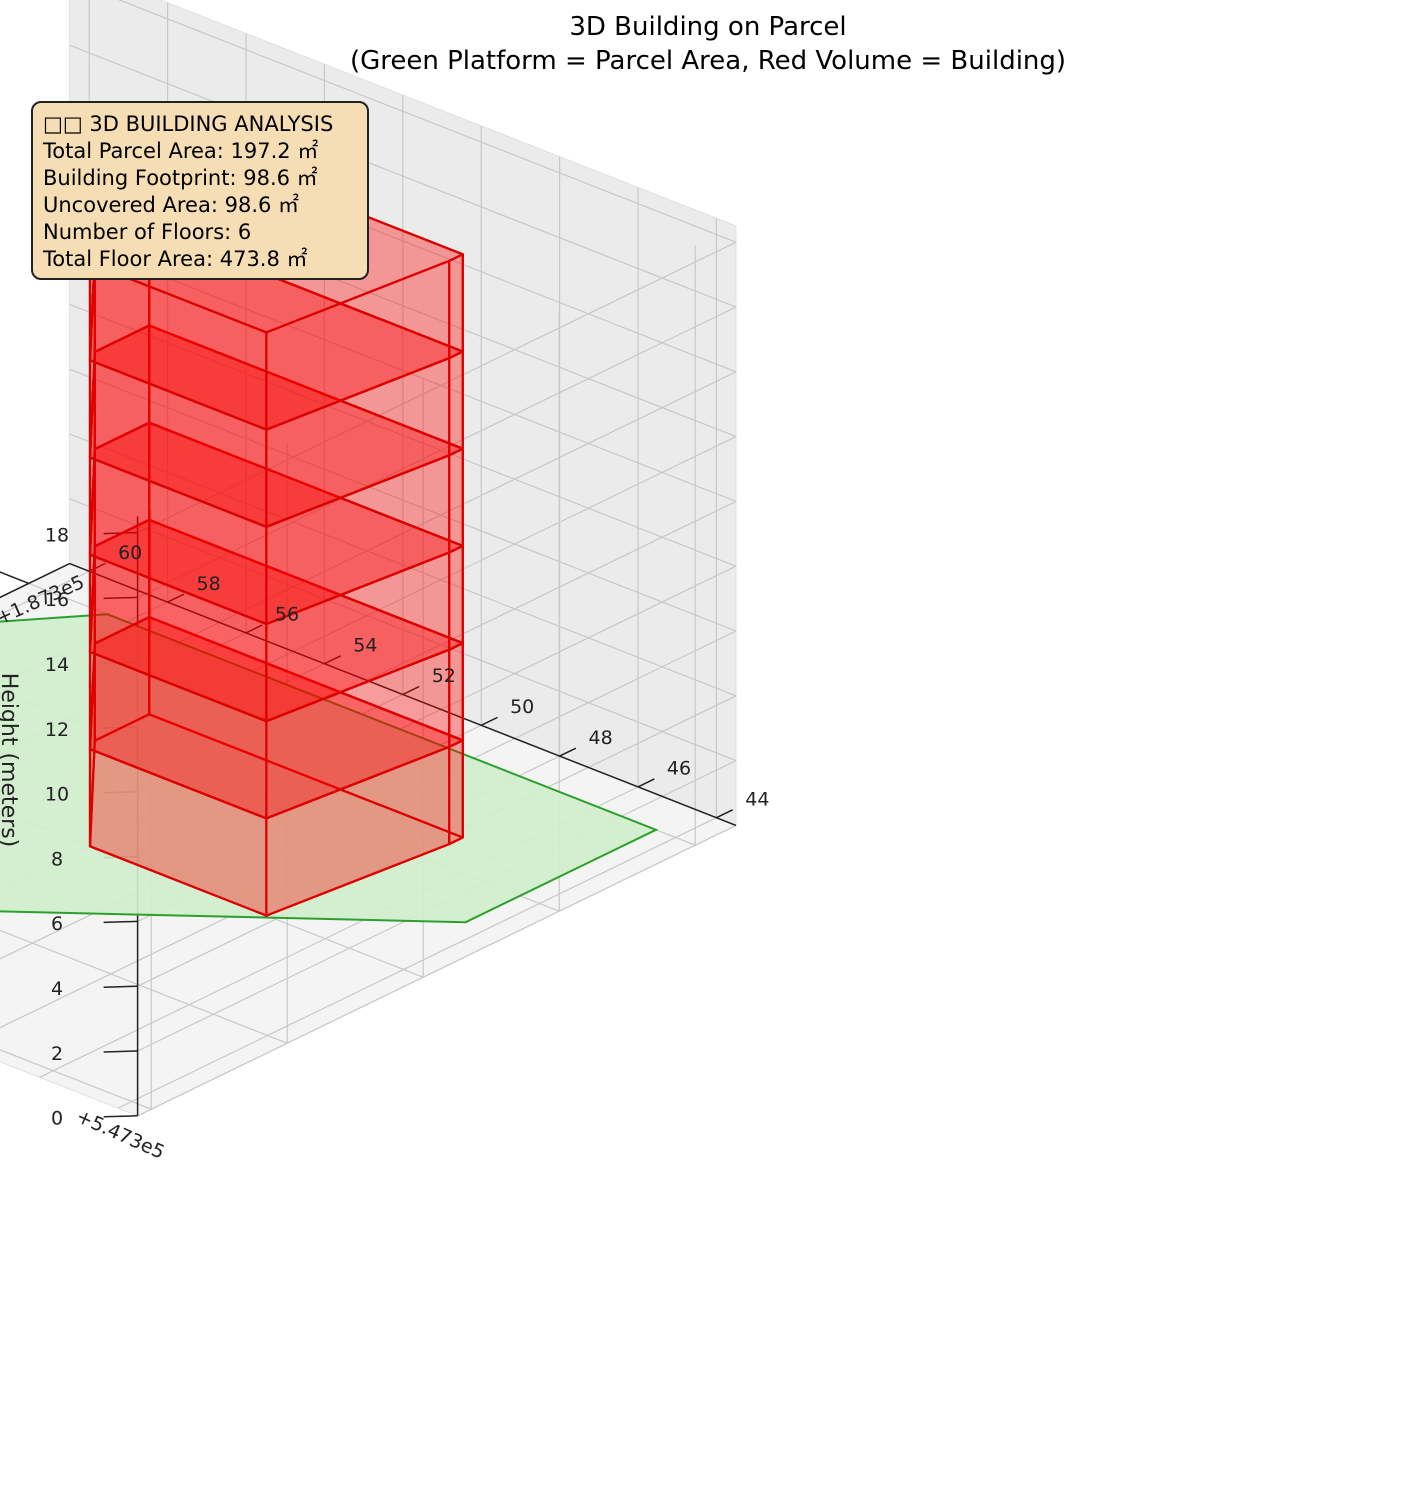  Describe the element at coordinates (120, 1134) in the screenshot. I see `y-offset-label: +5.473e5` at that location.